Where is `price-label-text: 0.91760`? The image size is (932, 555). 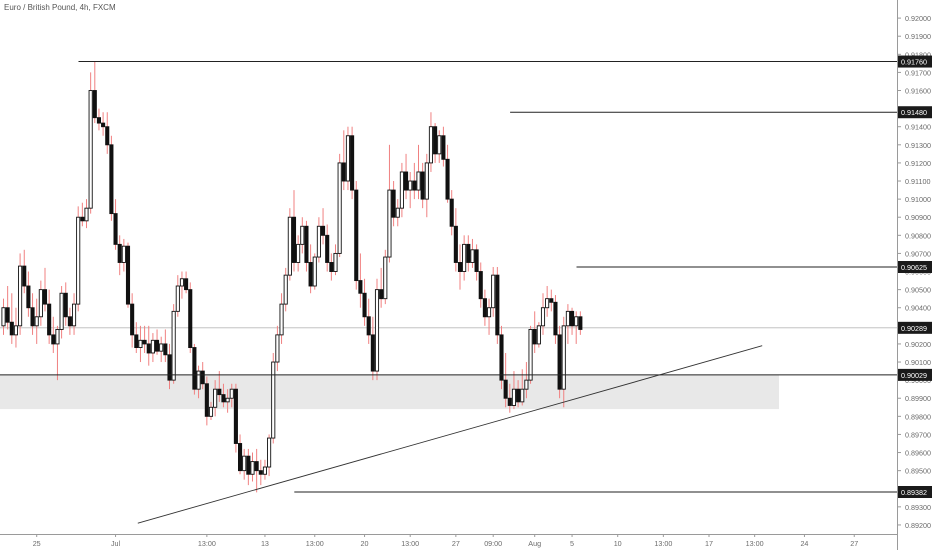
price-label-text: 0.91760 is located at coordinates (914, 62).